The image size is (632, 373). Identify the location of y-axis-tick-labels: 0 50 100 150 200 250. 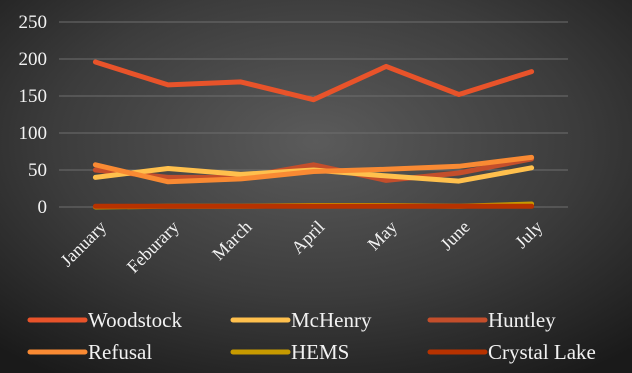
(33, 115).